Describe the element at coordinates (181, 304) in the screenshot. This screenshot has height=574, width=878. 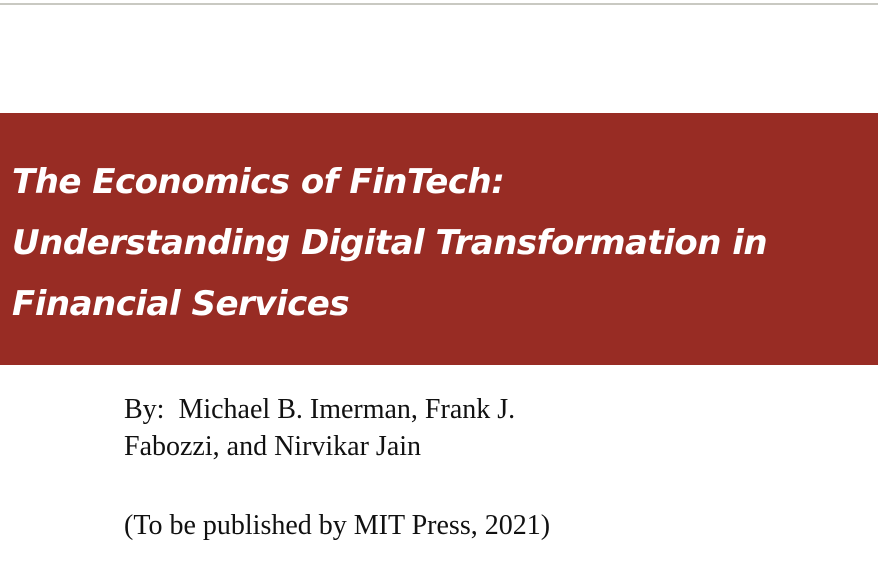
I see `title-line: Financial Services` at that location.